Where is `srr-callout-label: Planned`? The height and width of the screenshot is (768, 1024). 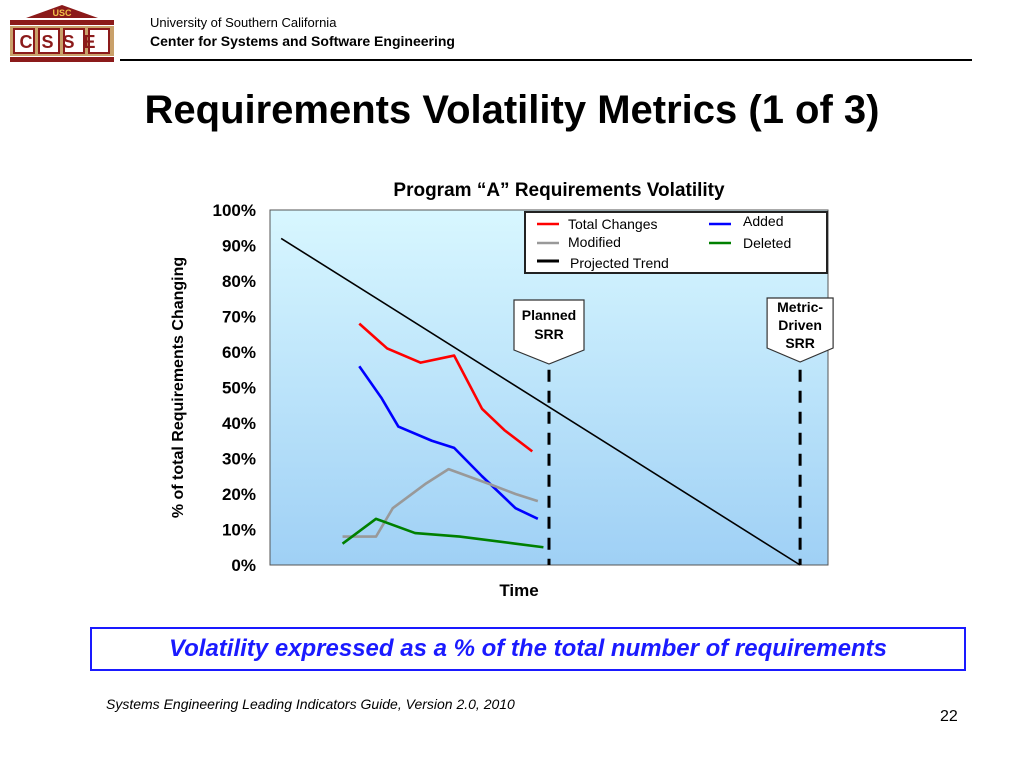
srr-callout-label: Planned is located at coordinates (549, 315).